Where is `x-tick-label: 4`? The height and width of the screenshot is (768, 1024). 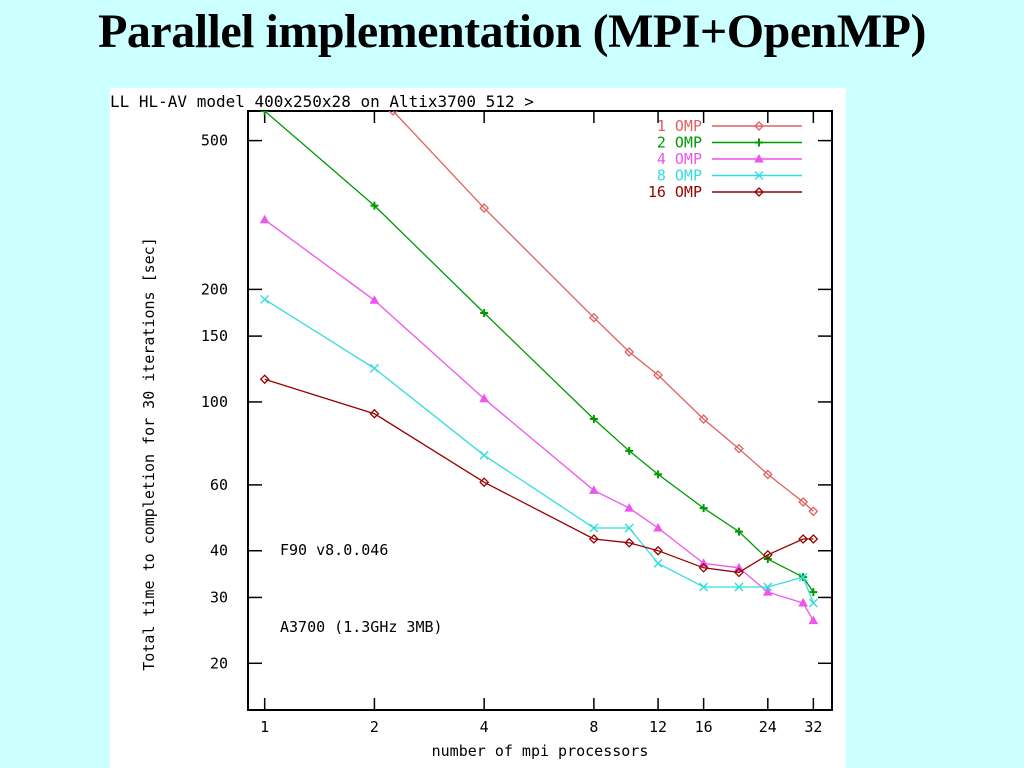
x-tick-label: 4 is located at coordinates (484, 727).